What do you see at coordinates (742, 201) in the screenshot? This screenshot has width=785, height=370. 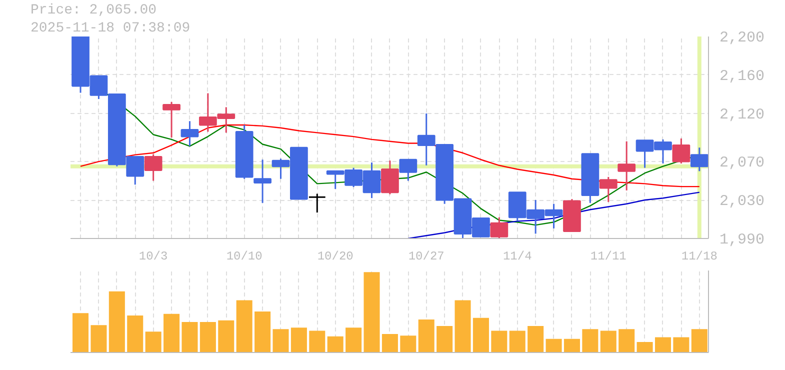 I see `y-tick-label: 2,030` at bounding box center [742, 201].